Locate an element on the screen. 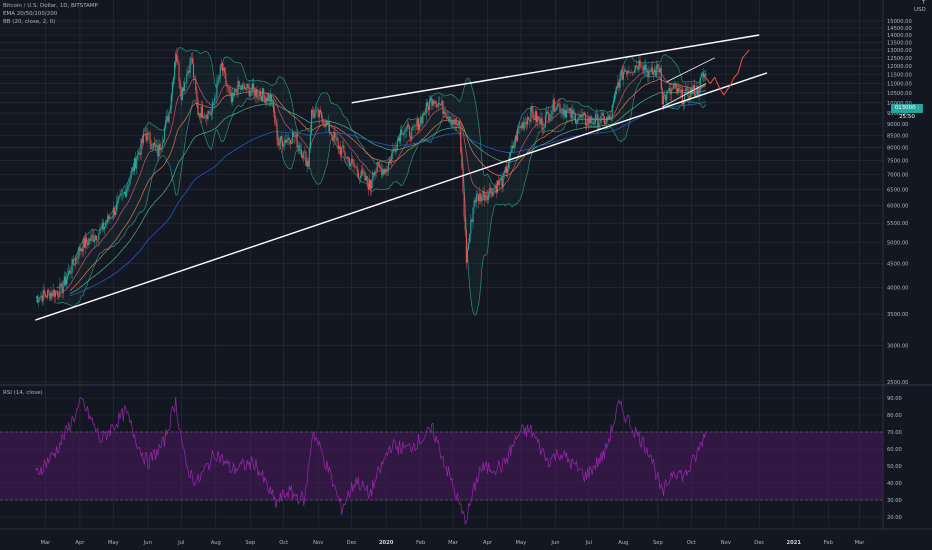  date-tick-label: Sep is located at coordinates (250, 543).